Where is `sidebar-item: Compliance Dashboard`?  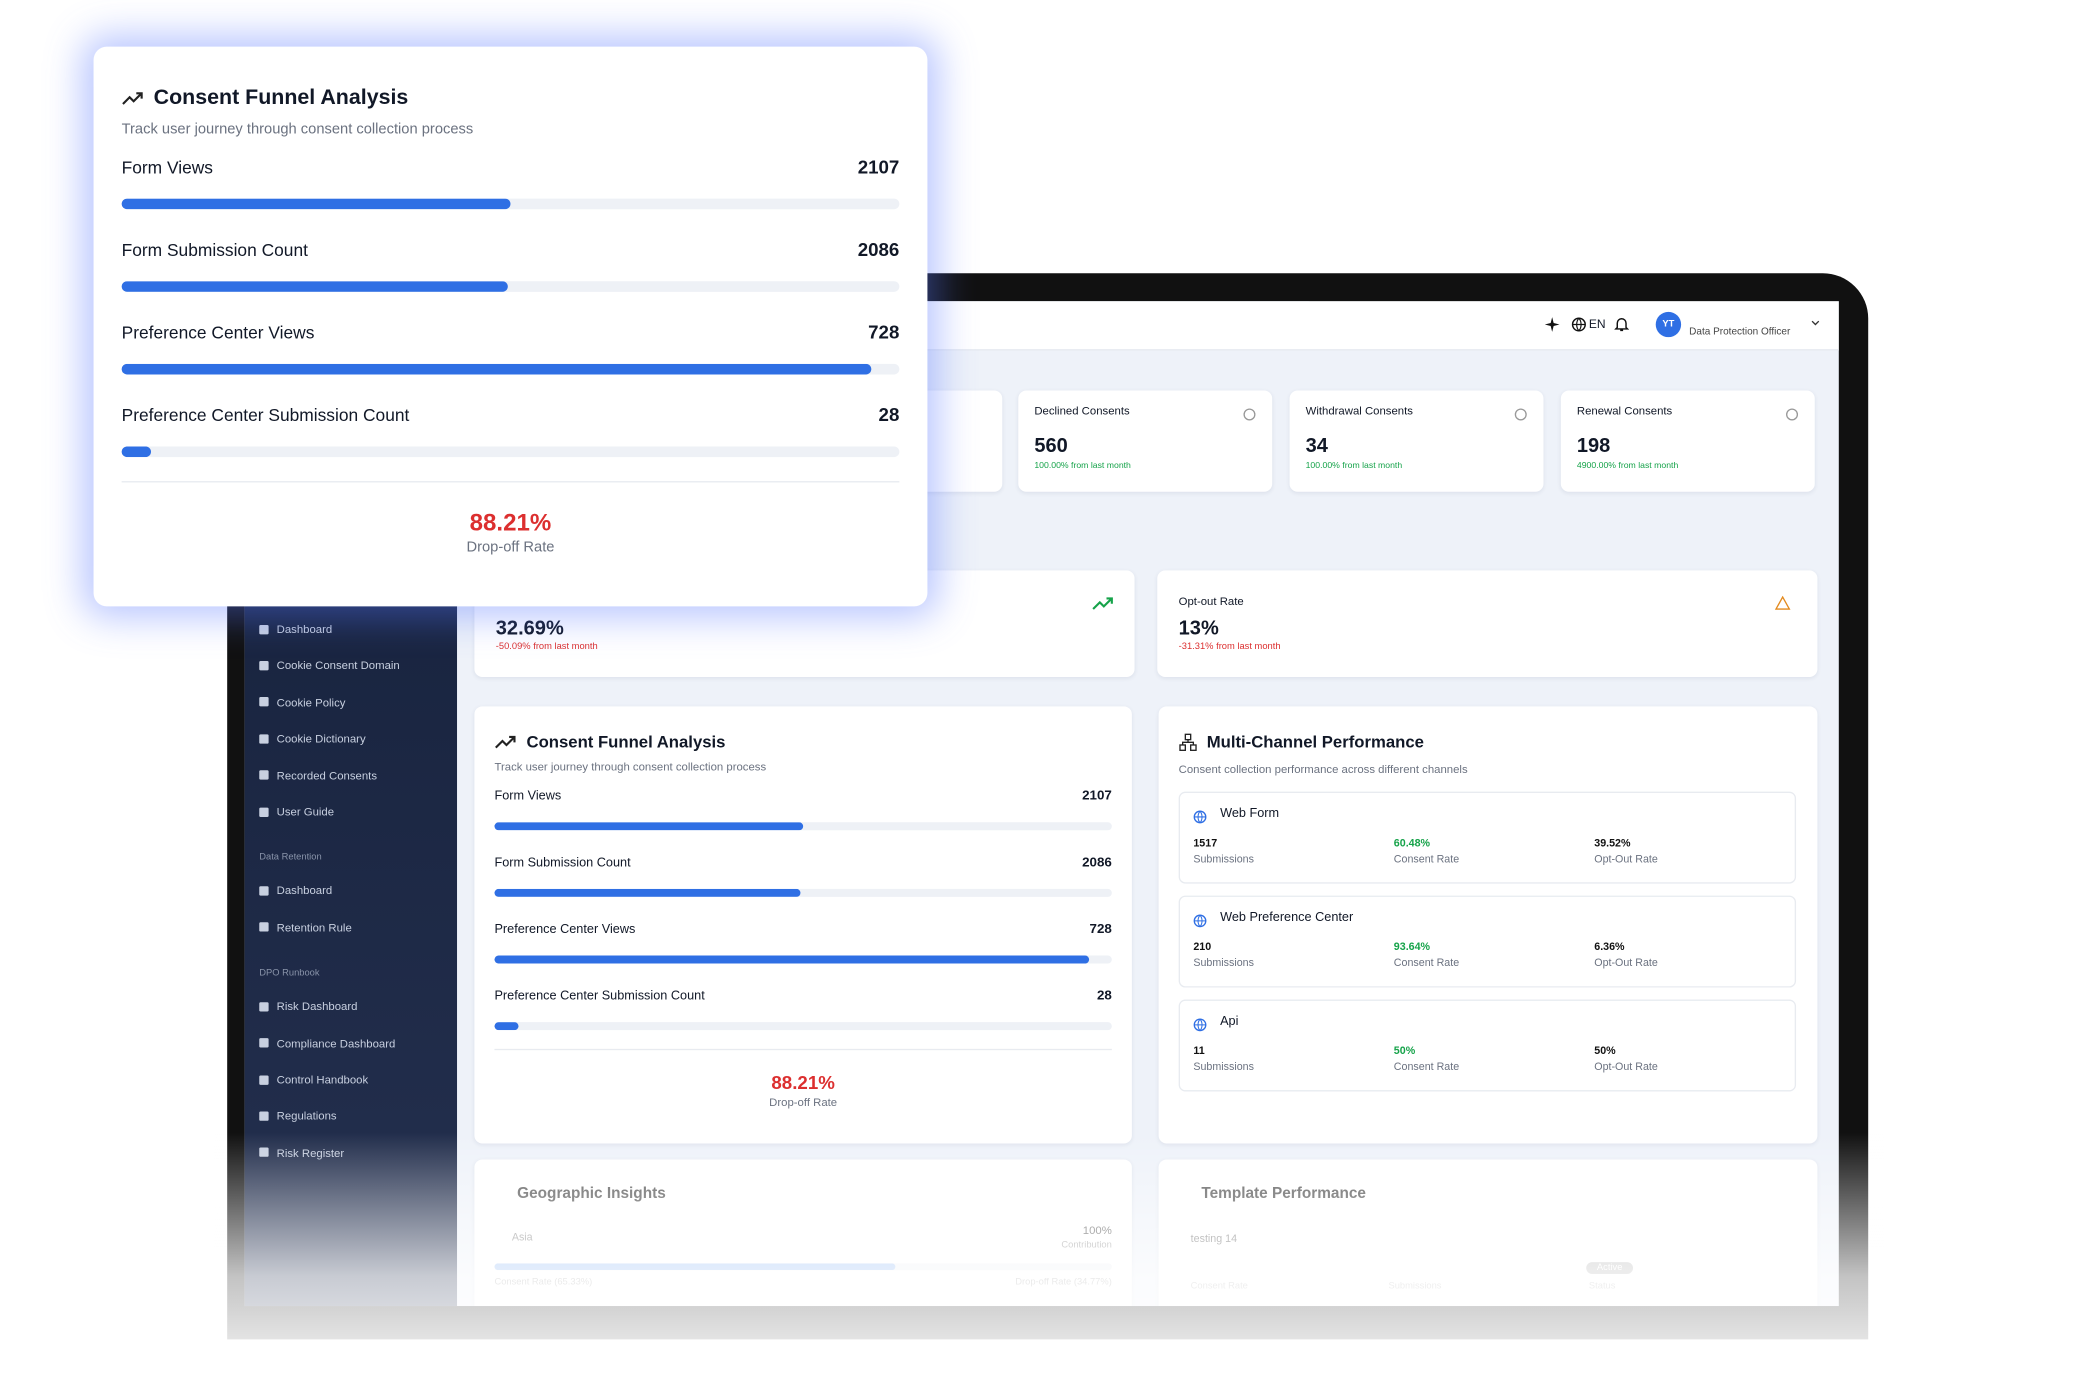 sidebar-item: Compliance Dashboard is located at coordinates (327, 1043).